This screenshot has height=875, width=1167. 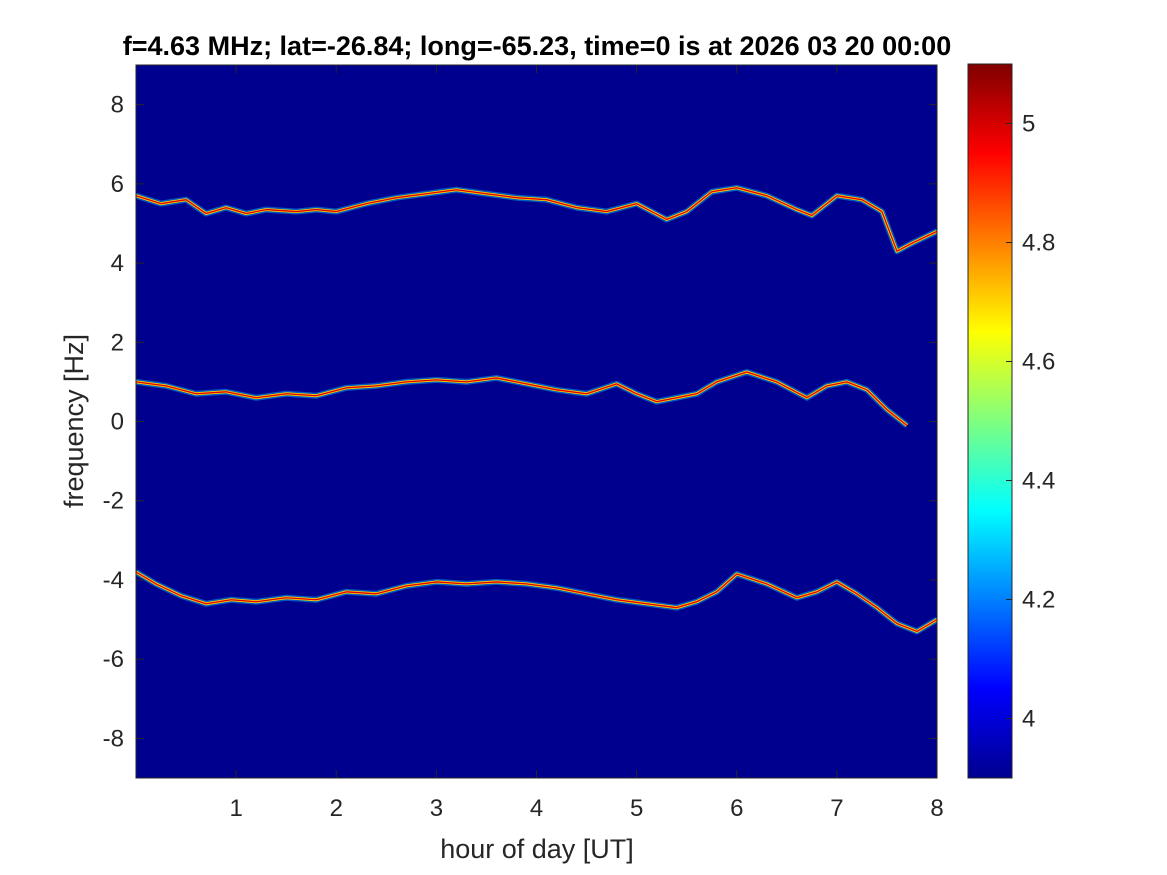 I want to click on x-axis-label: hour of day [UT], so click(x=537, y=849).